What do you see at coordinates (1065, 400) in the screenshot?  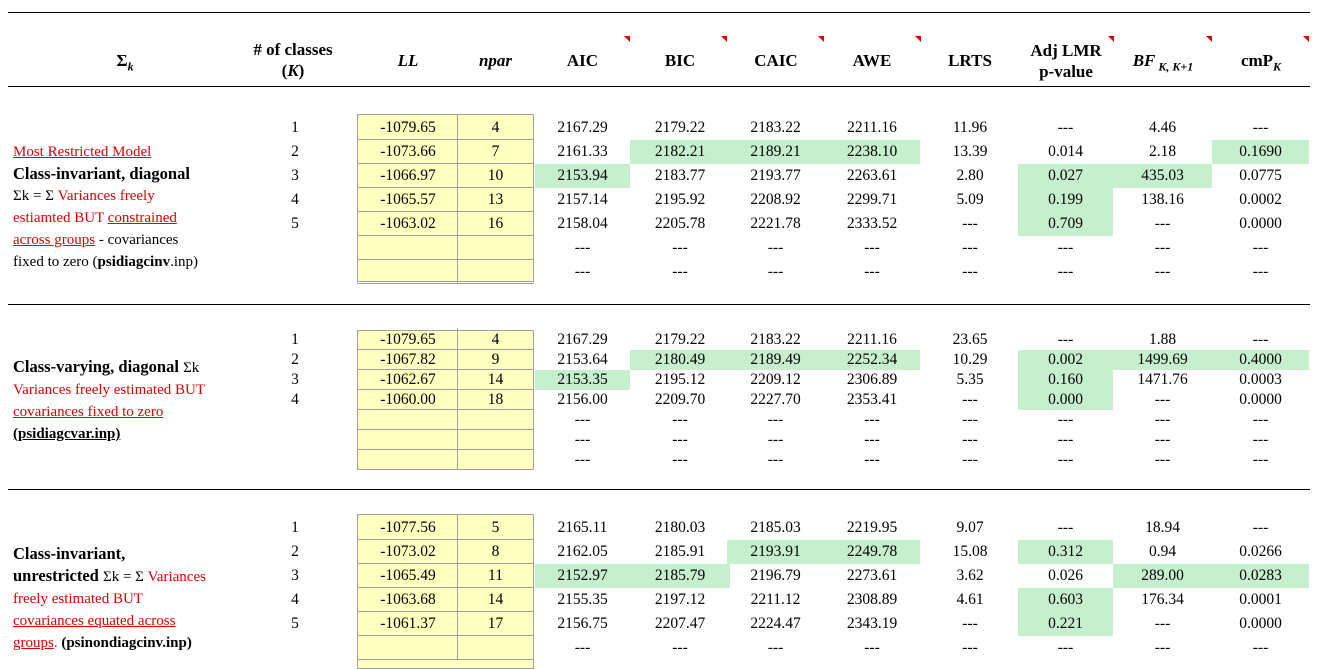 I see `cell-adj-lmr: 0.000` at bounding box center [1065, 400].